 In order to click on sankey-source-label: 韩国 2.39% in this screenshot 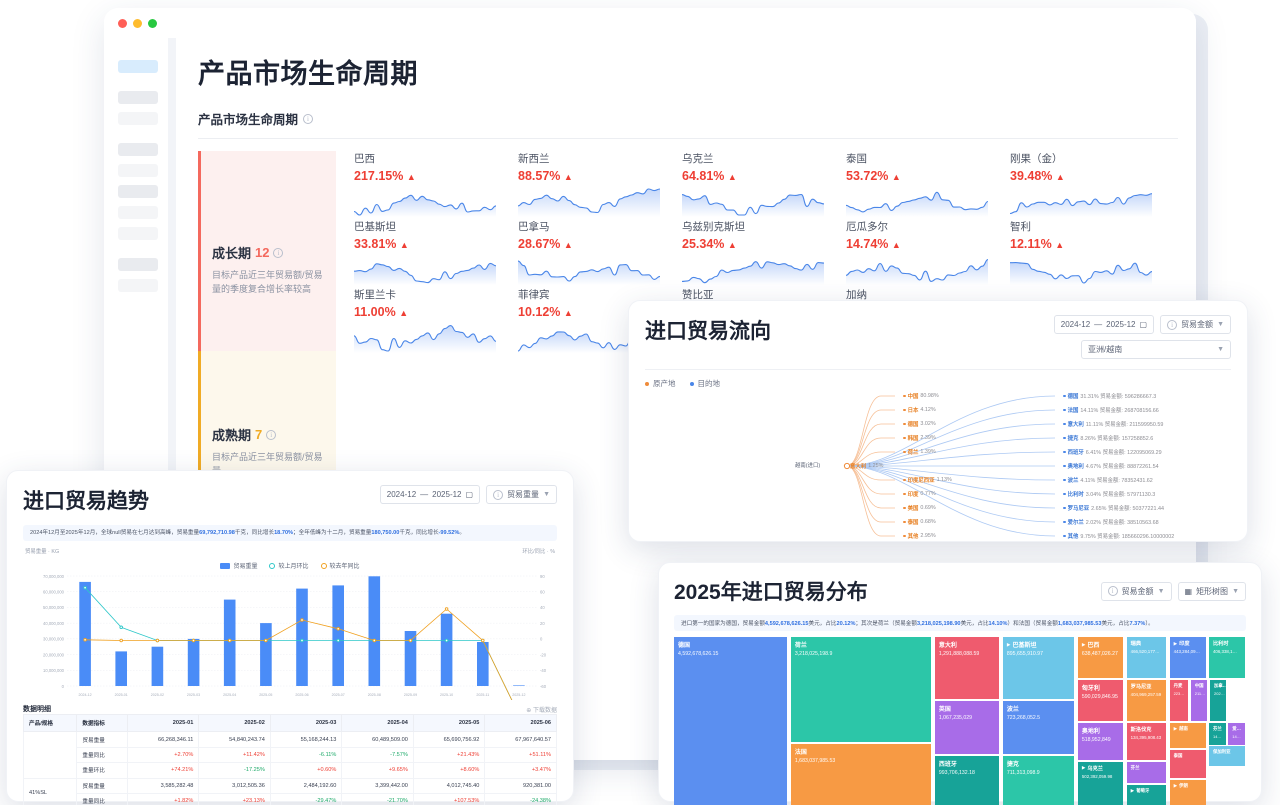, I will do `click(919, 438)`.